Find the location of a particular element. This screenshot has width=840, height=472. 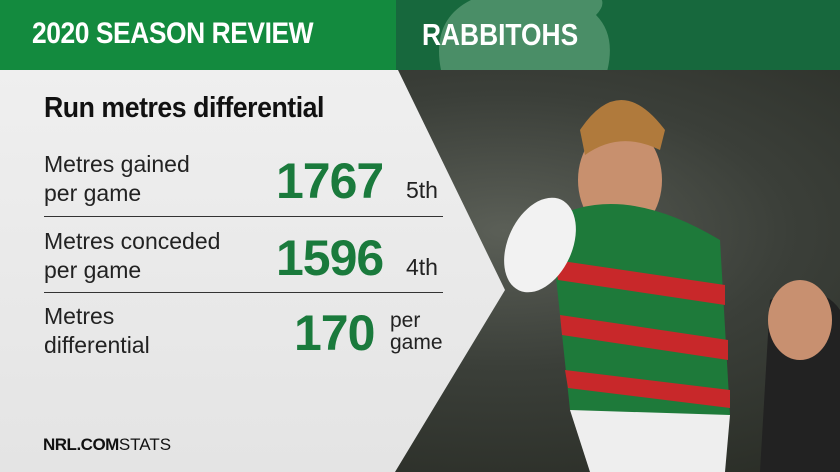

stat-row-differential: Metres differential 170 per game is located at coordinates (244, 333).